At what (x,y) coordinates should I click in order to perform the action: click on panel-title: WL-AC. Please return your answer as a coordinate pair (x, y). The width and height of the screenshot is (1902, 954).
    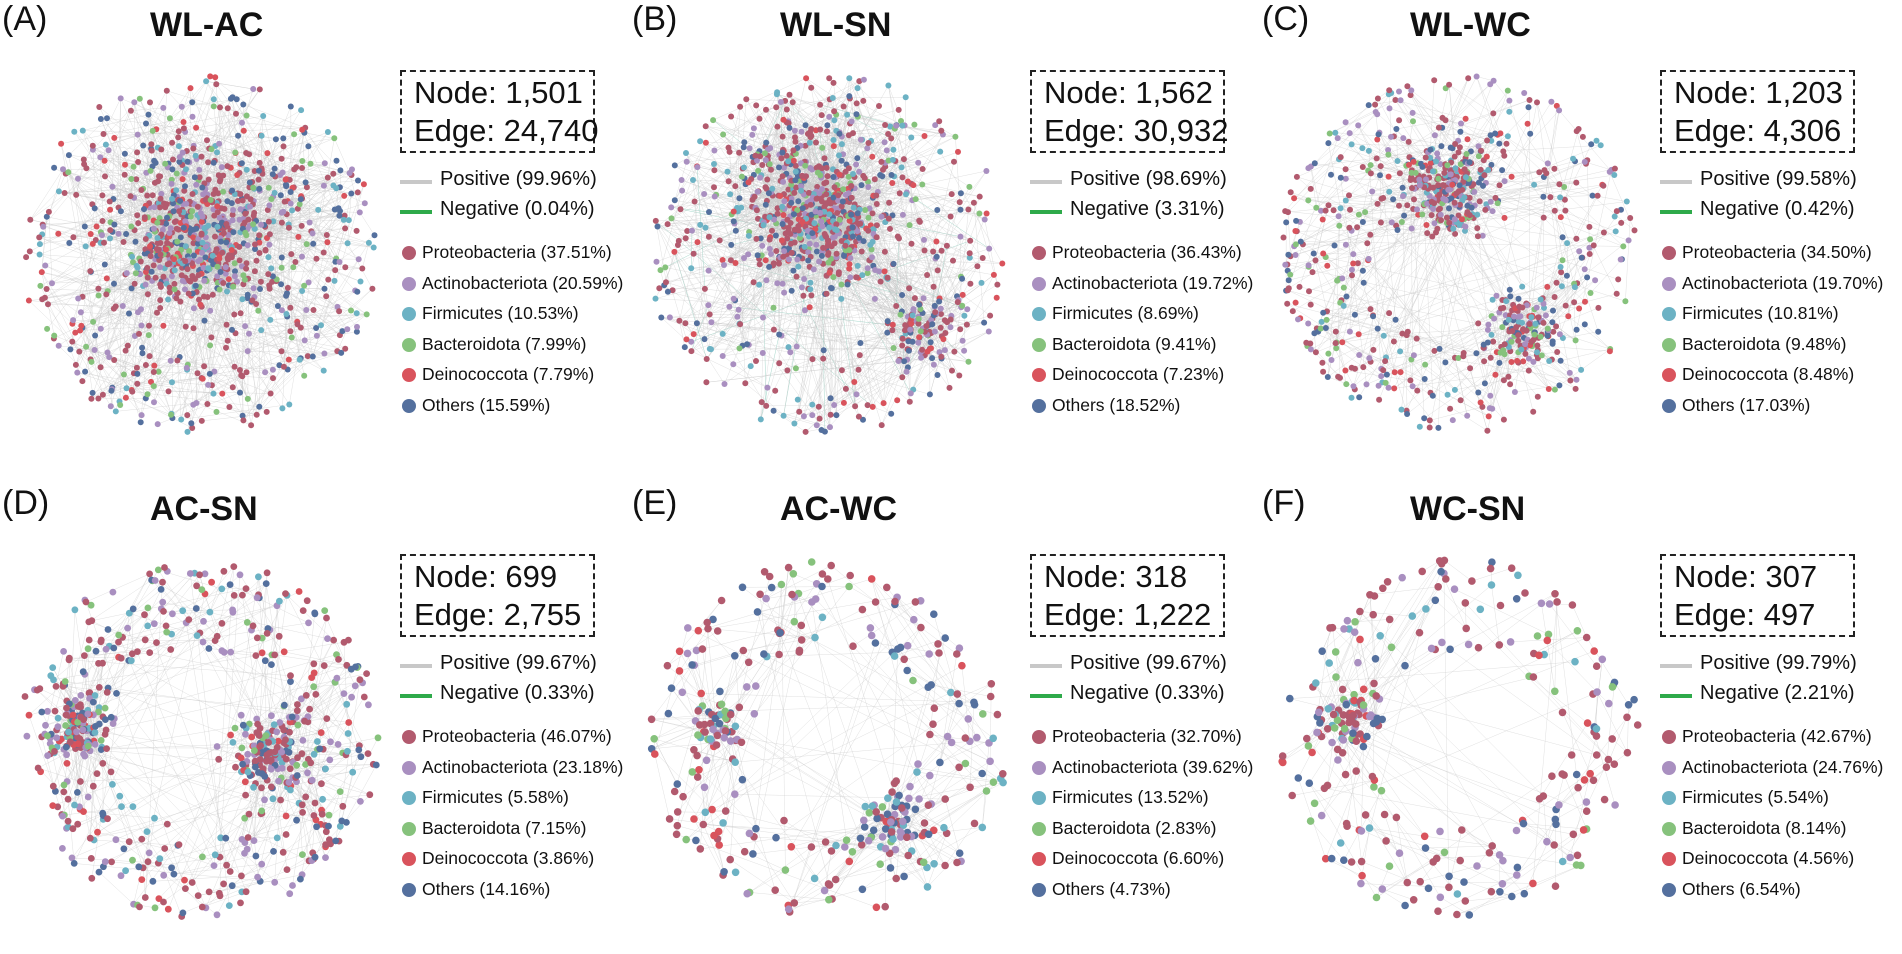
    Looking at the image, I should click on (206, 25).